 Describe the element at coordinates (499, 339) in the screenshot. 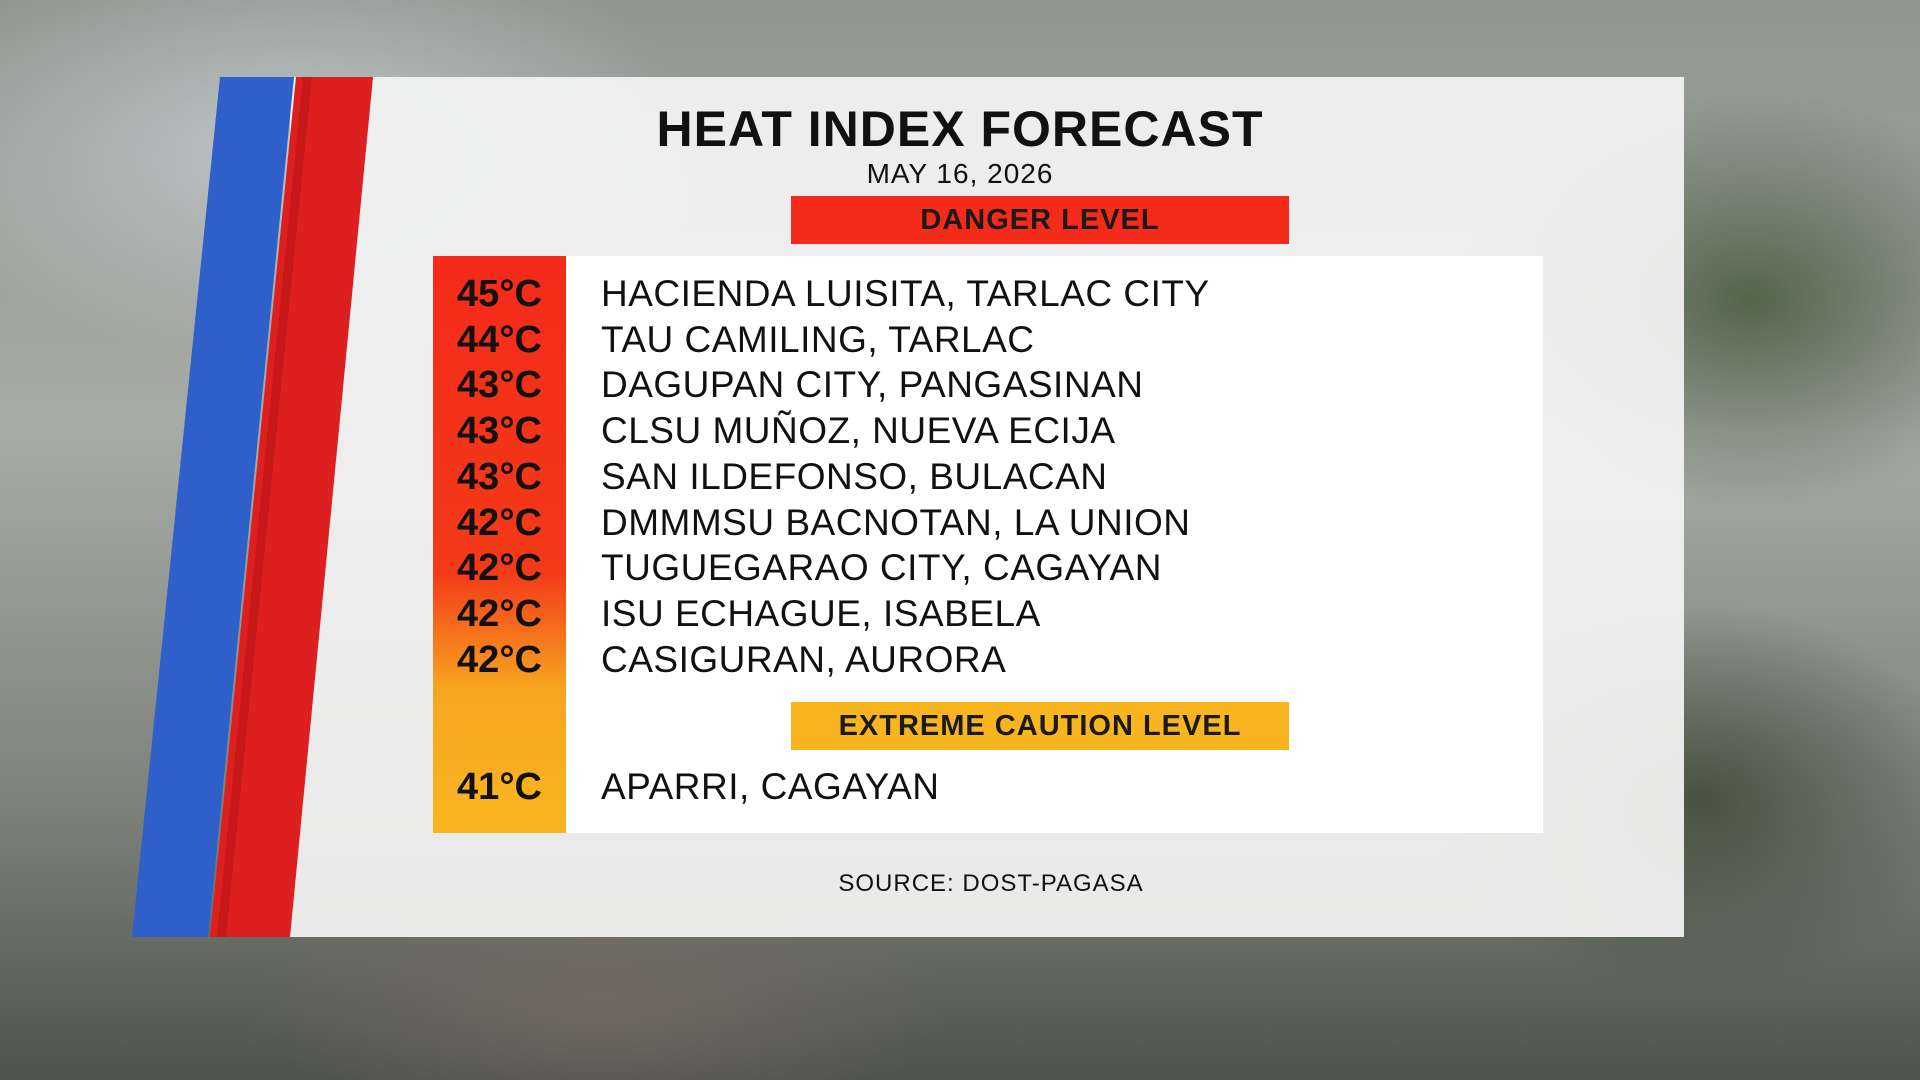

I see `temperature: 44°C` at that location.